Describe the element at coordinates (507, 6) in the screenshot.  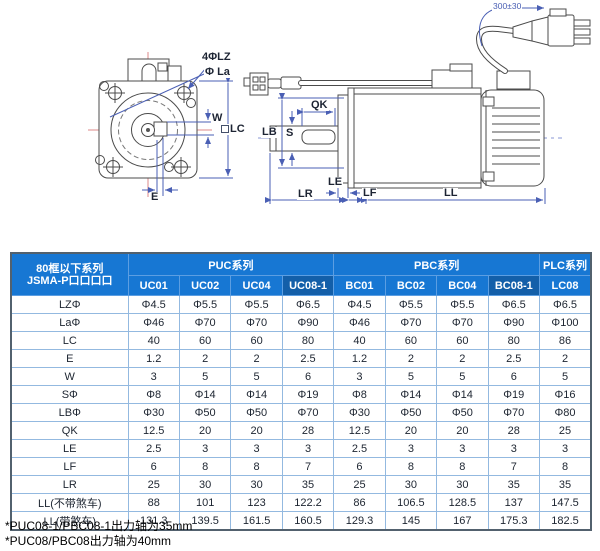
I see `label-cable-length: 300±30` at that location.